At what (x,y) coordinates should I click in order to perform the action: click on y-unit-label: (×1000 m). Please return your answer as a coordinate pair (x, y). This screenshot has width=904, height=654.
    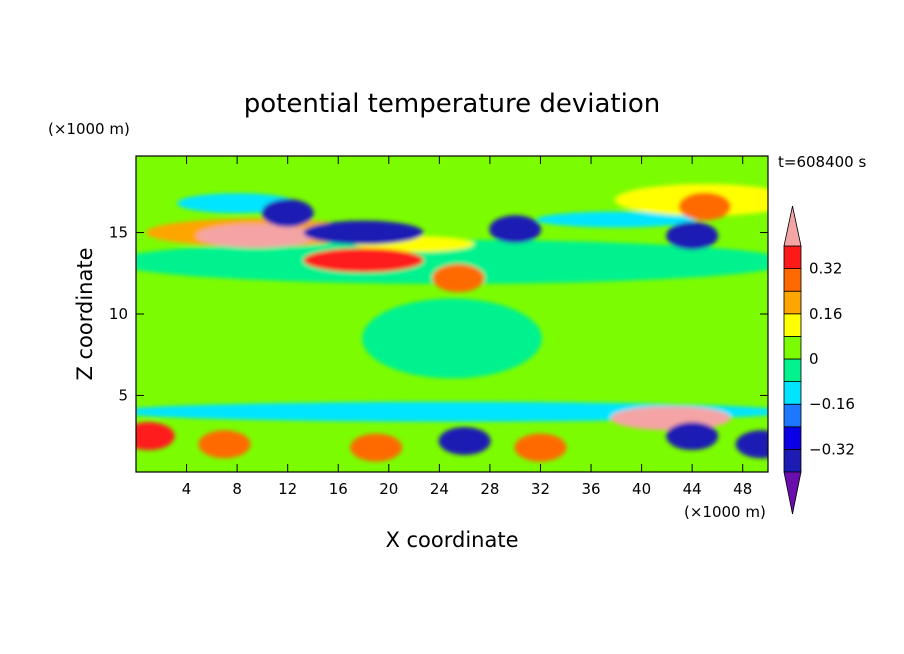
    Looking at the image, I should click on (89, 129).